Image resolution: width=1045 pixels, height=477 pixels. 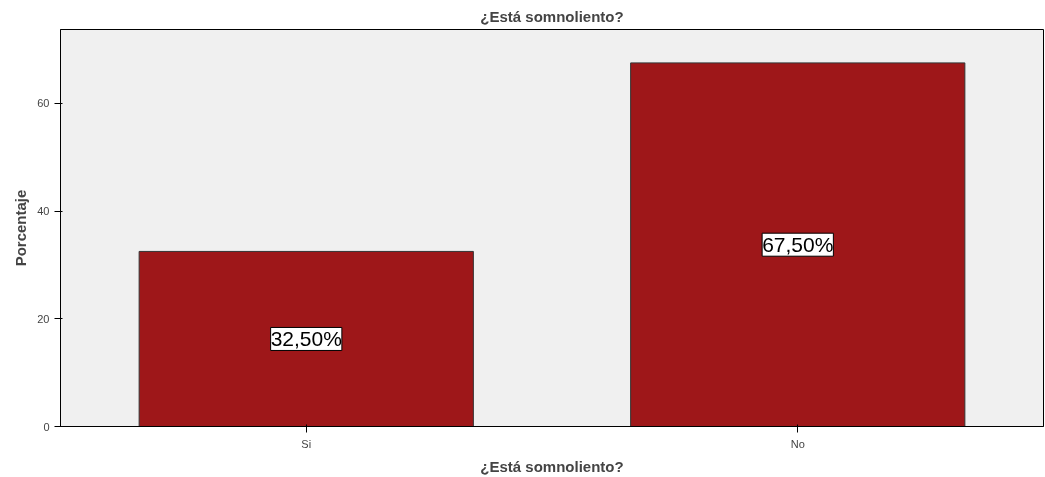 I want to click on x-tick-label: Si, so click(x=306, y=443).